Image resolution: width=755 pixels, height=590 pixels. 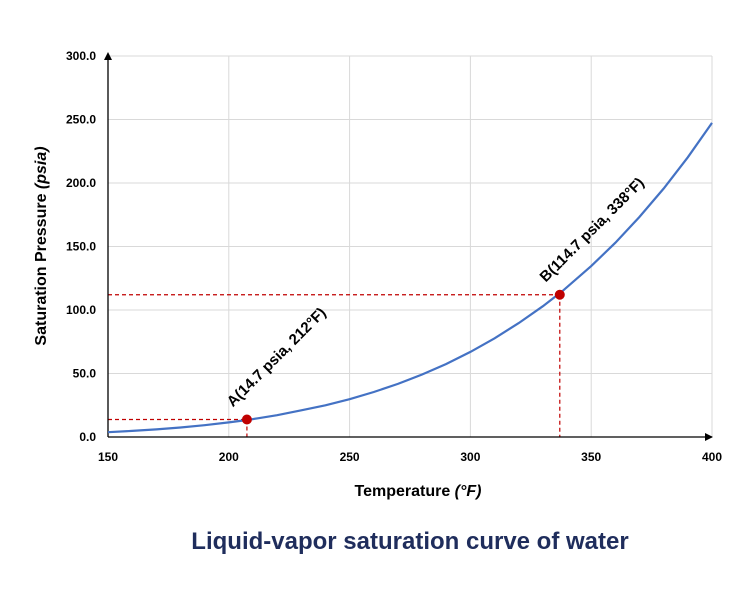 I want to click on y-tick-label: 200.0, so click(x=81, y=183).